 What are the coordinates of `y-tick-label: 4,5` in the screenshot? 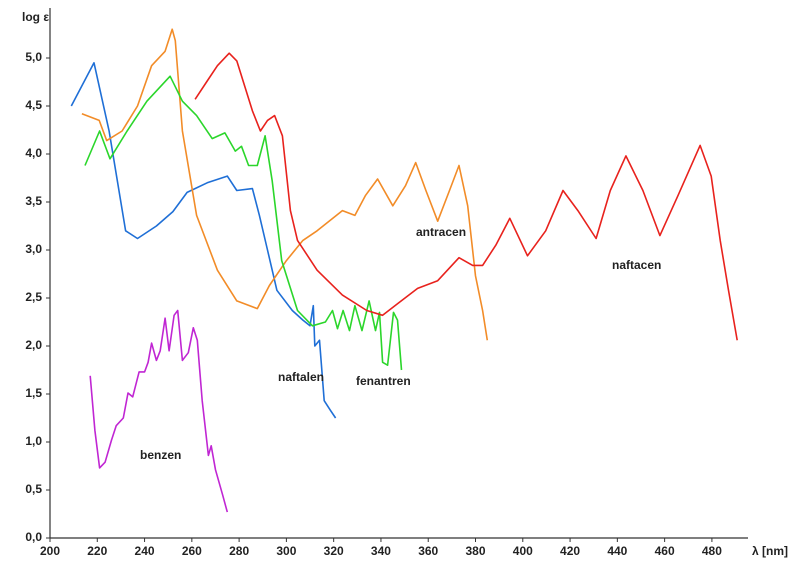 It's located at (33, 105).